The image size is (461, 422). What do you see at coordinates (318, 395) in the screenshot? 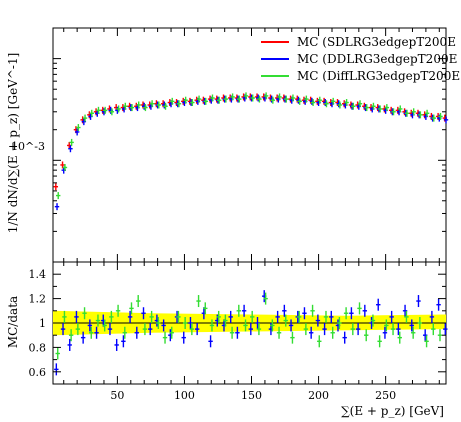
I see `ratio-xtick-label: 200` at bounding box center [318, 395].